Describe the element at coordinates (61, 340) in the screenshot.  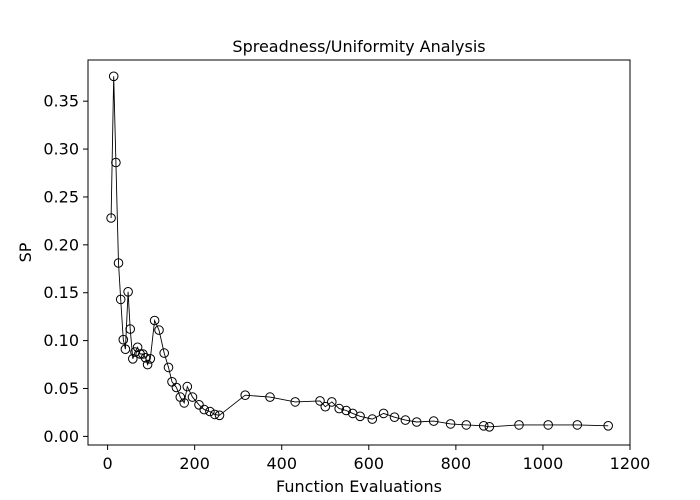
I see `y-tick-label: 0.10` at that location.